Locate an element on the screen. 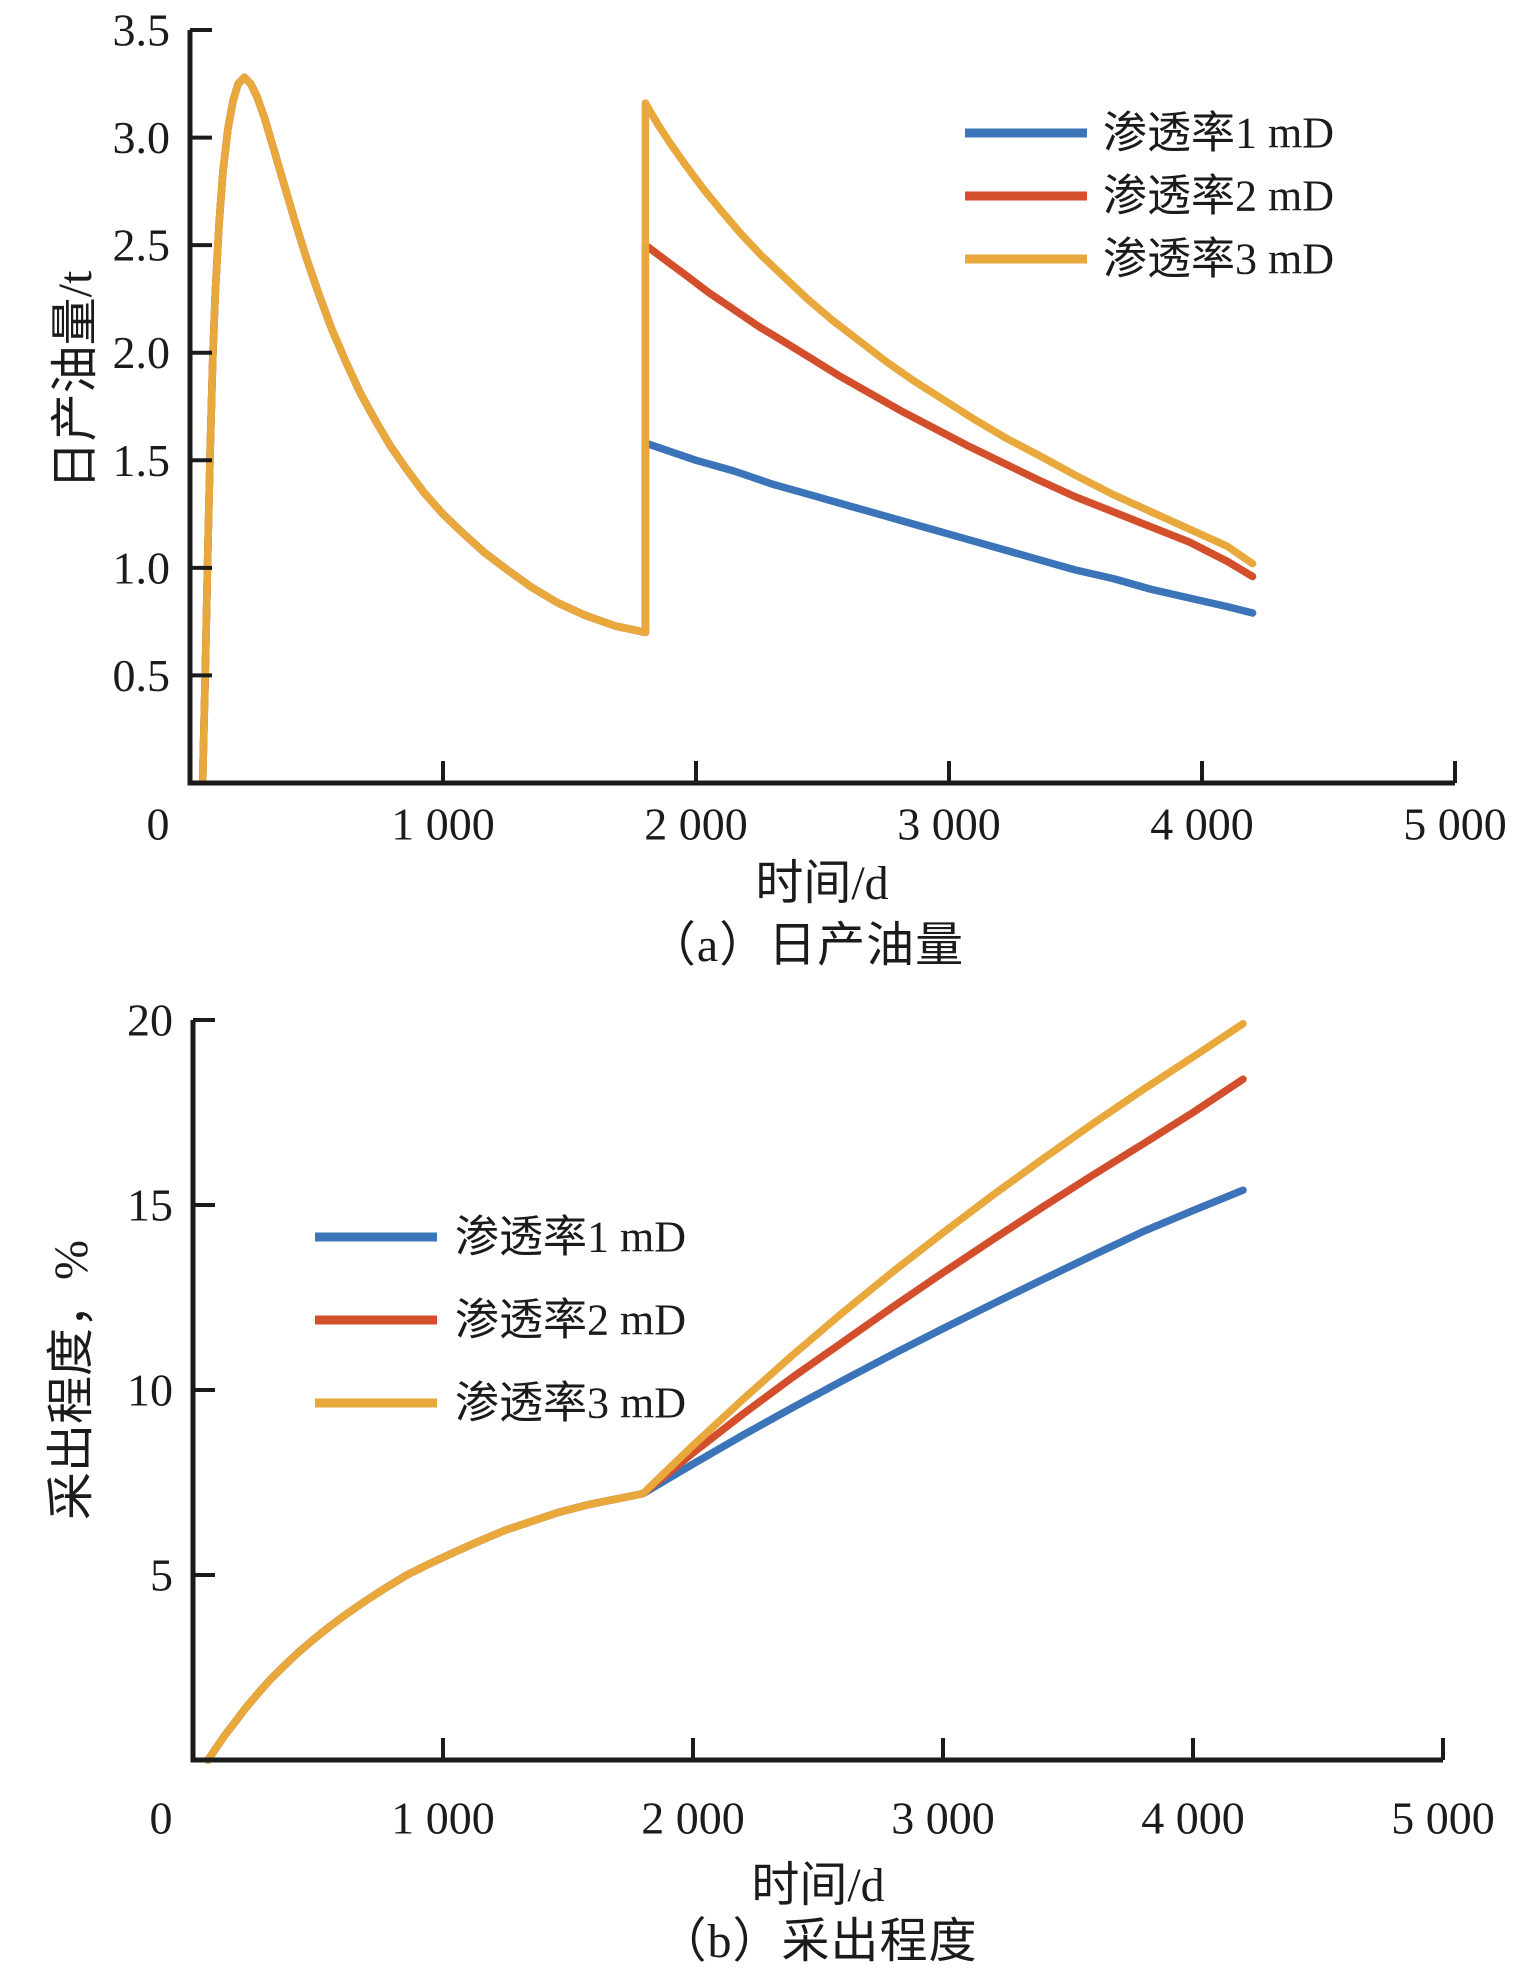 This screenshot has width=1528, height=1969. y-tick-label: 1.5 is located at coordinates (142, 460).